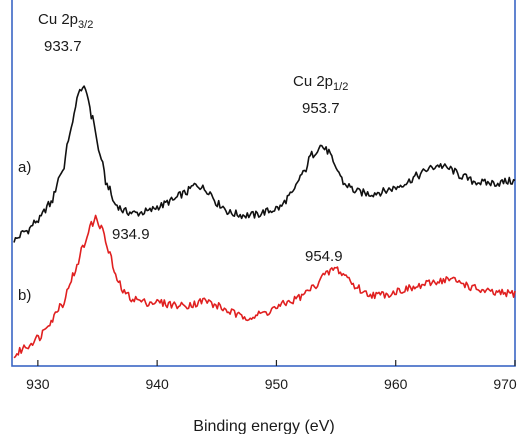 This screenshot has height=434, width=522. I want to click on x-tick-label-970: 970, so click(505, 384).